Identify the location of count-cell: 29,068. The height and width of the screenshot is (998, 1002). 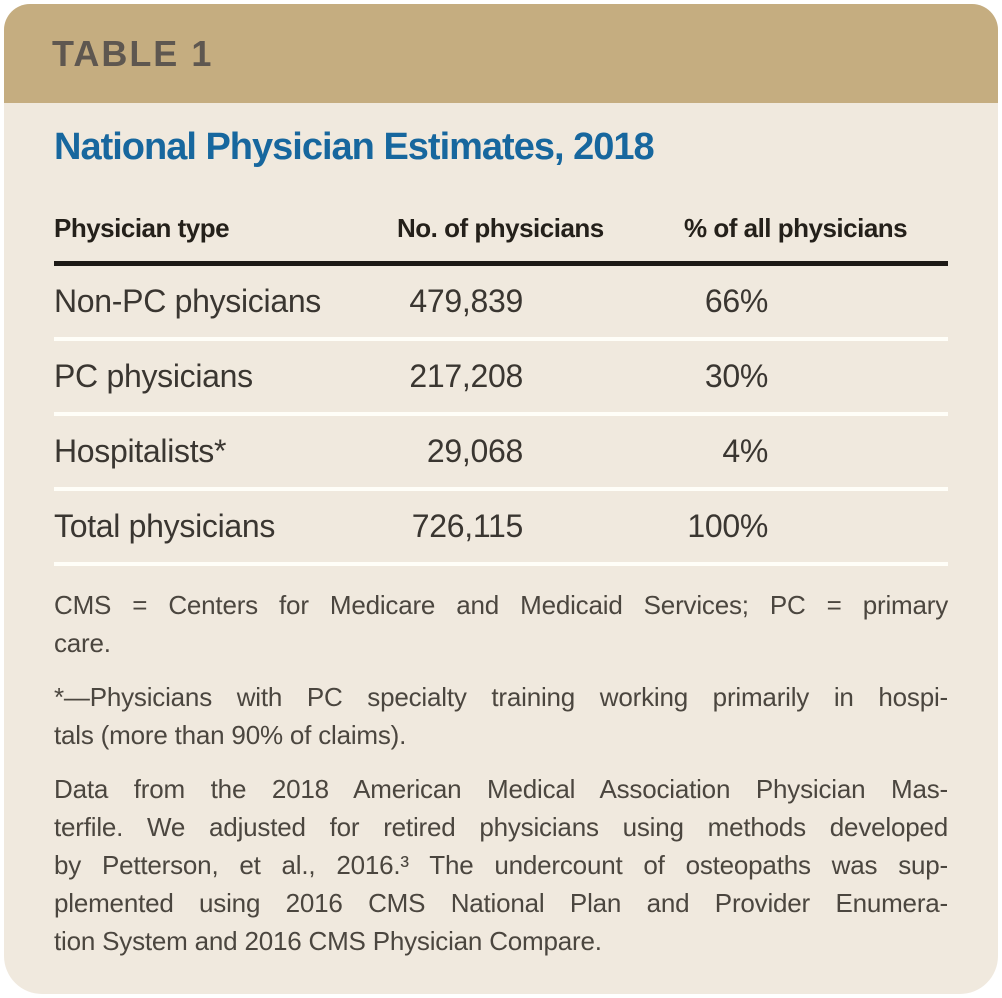
(474, 451).